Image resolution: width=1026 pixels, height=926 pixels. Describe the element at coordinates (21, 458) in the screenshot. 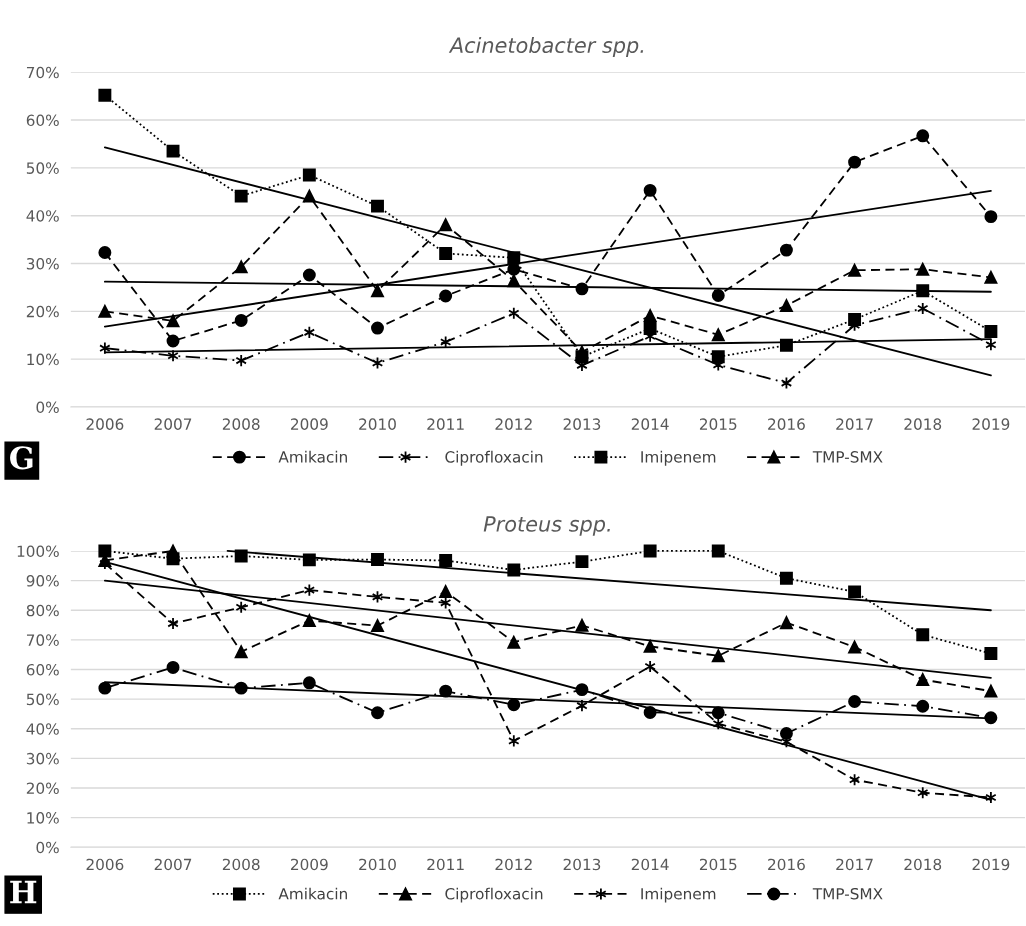

I see `text: G` at that location.